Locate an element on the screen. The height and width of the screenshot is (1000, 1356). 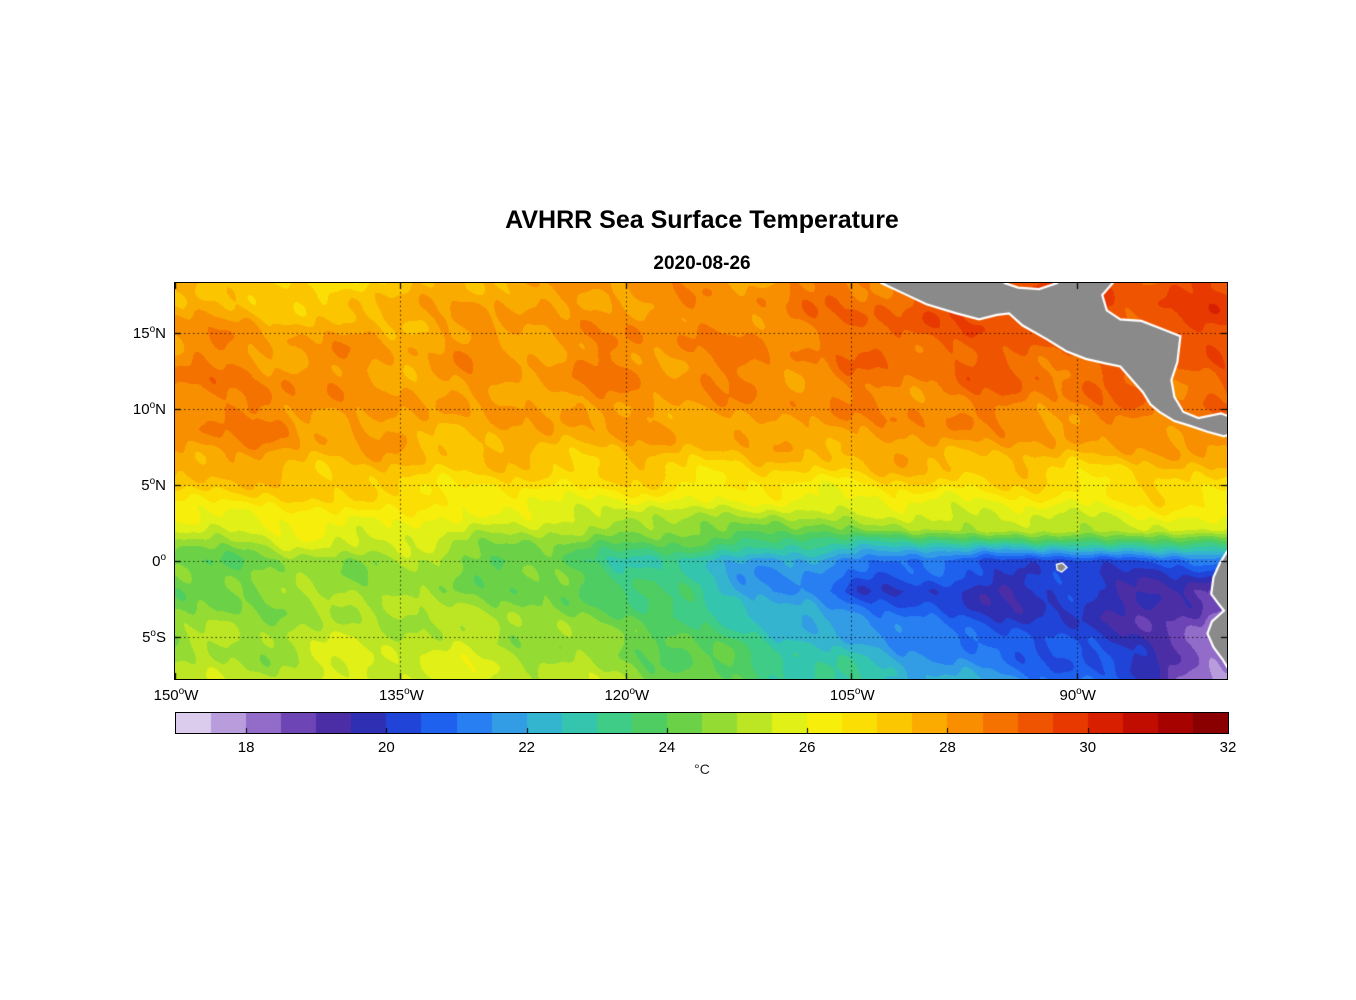
colorbar-tick-label: 30 is located at coordinates (1088, 747).